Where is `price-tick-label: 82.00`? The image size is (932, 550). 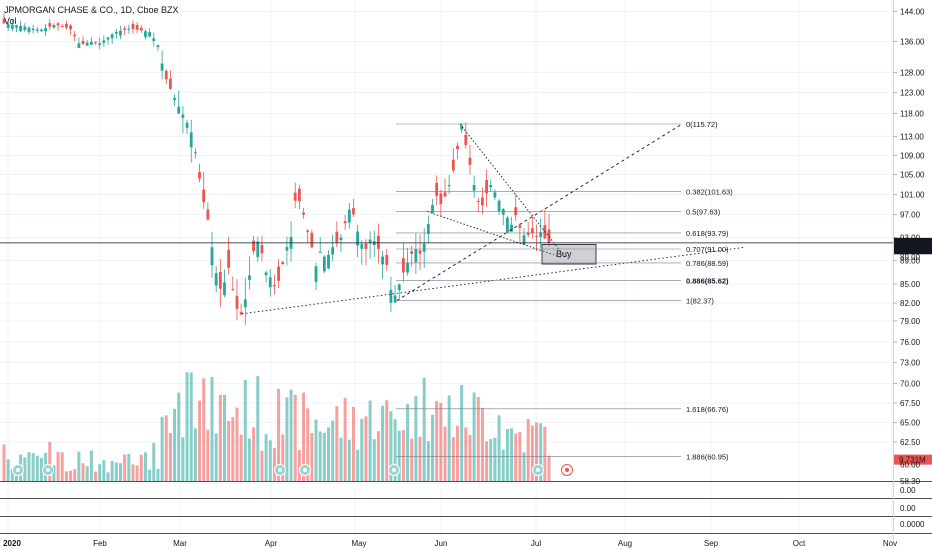
price-tick-label: 82.00 is located at coordinates (910, 303).